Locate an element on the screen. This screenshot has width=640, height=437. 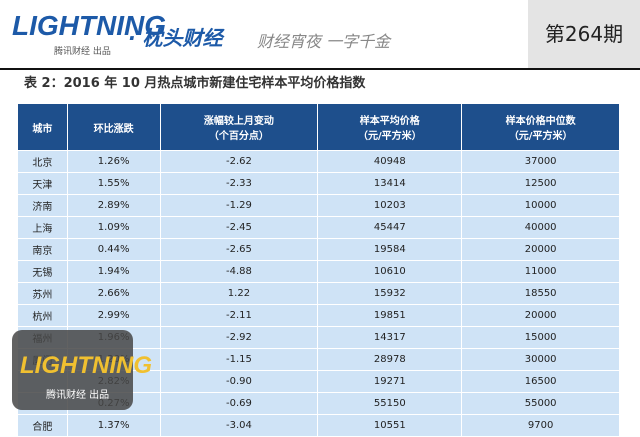
cell: 1.37% is located at coordinates (113, 425).